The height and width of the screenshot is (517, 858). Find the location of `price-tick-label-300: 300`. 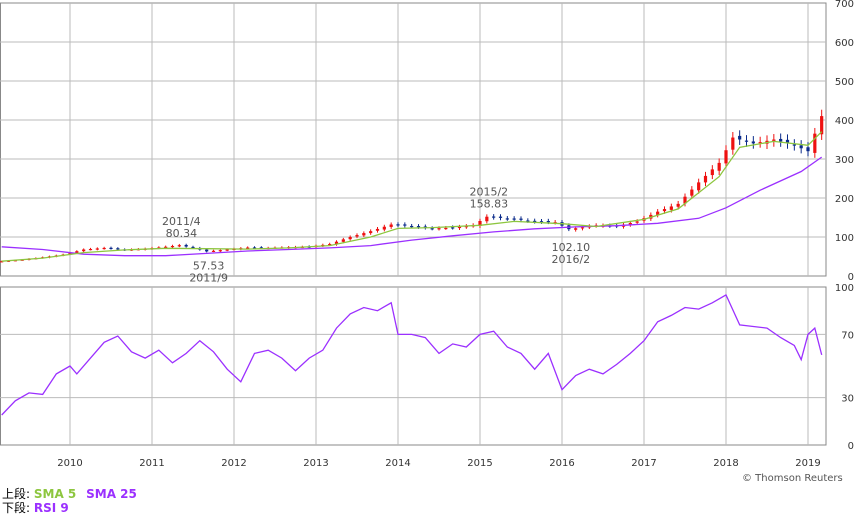

price-tick-label-300: 300 is located at coordinates (844, 160).